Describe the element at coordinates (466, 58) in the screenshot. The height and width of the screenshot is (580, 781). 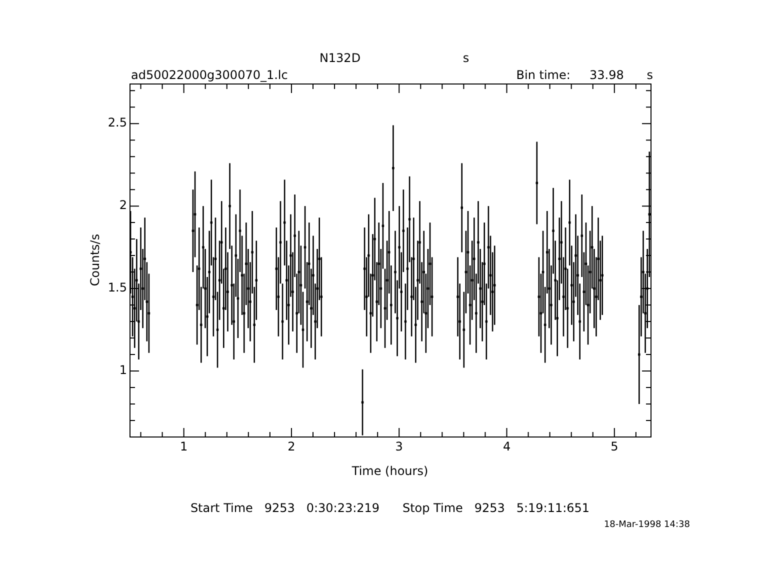
I see `text: s` at that location.